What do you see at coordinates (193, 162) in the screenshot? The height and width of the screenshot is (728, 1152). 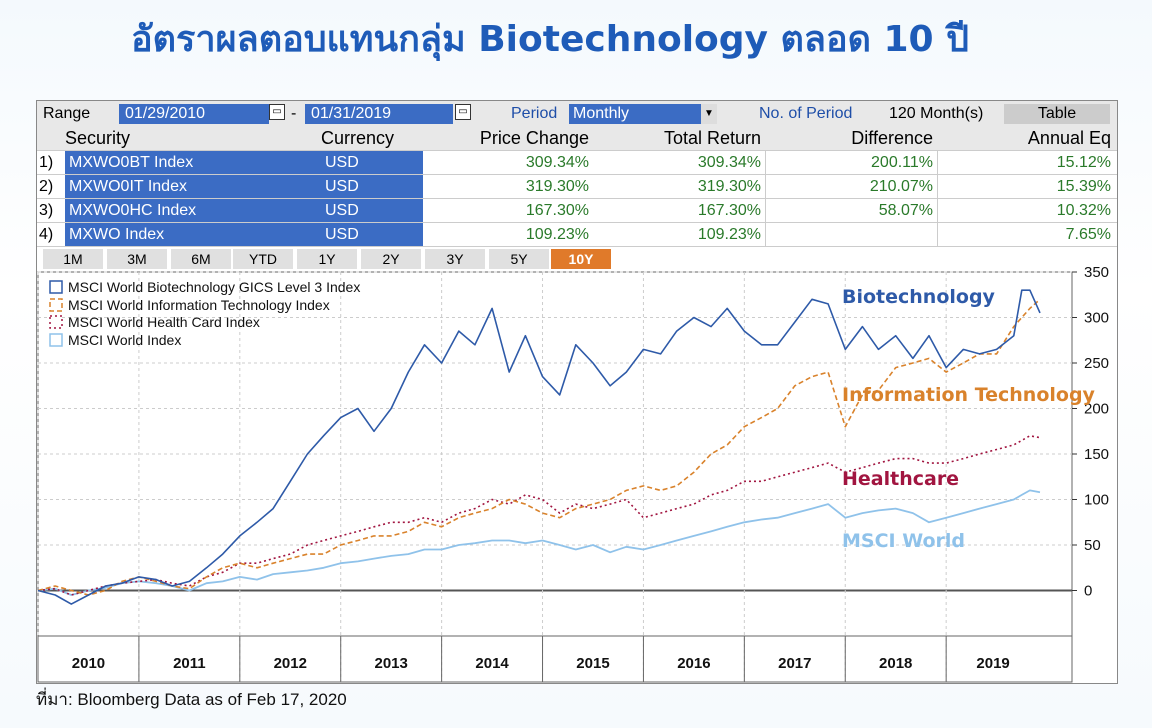 I see `cell-security: MXWO0BT Index` at bounding box center [193, 162].